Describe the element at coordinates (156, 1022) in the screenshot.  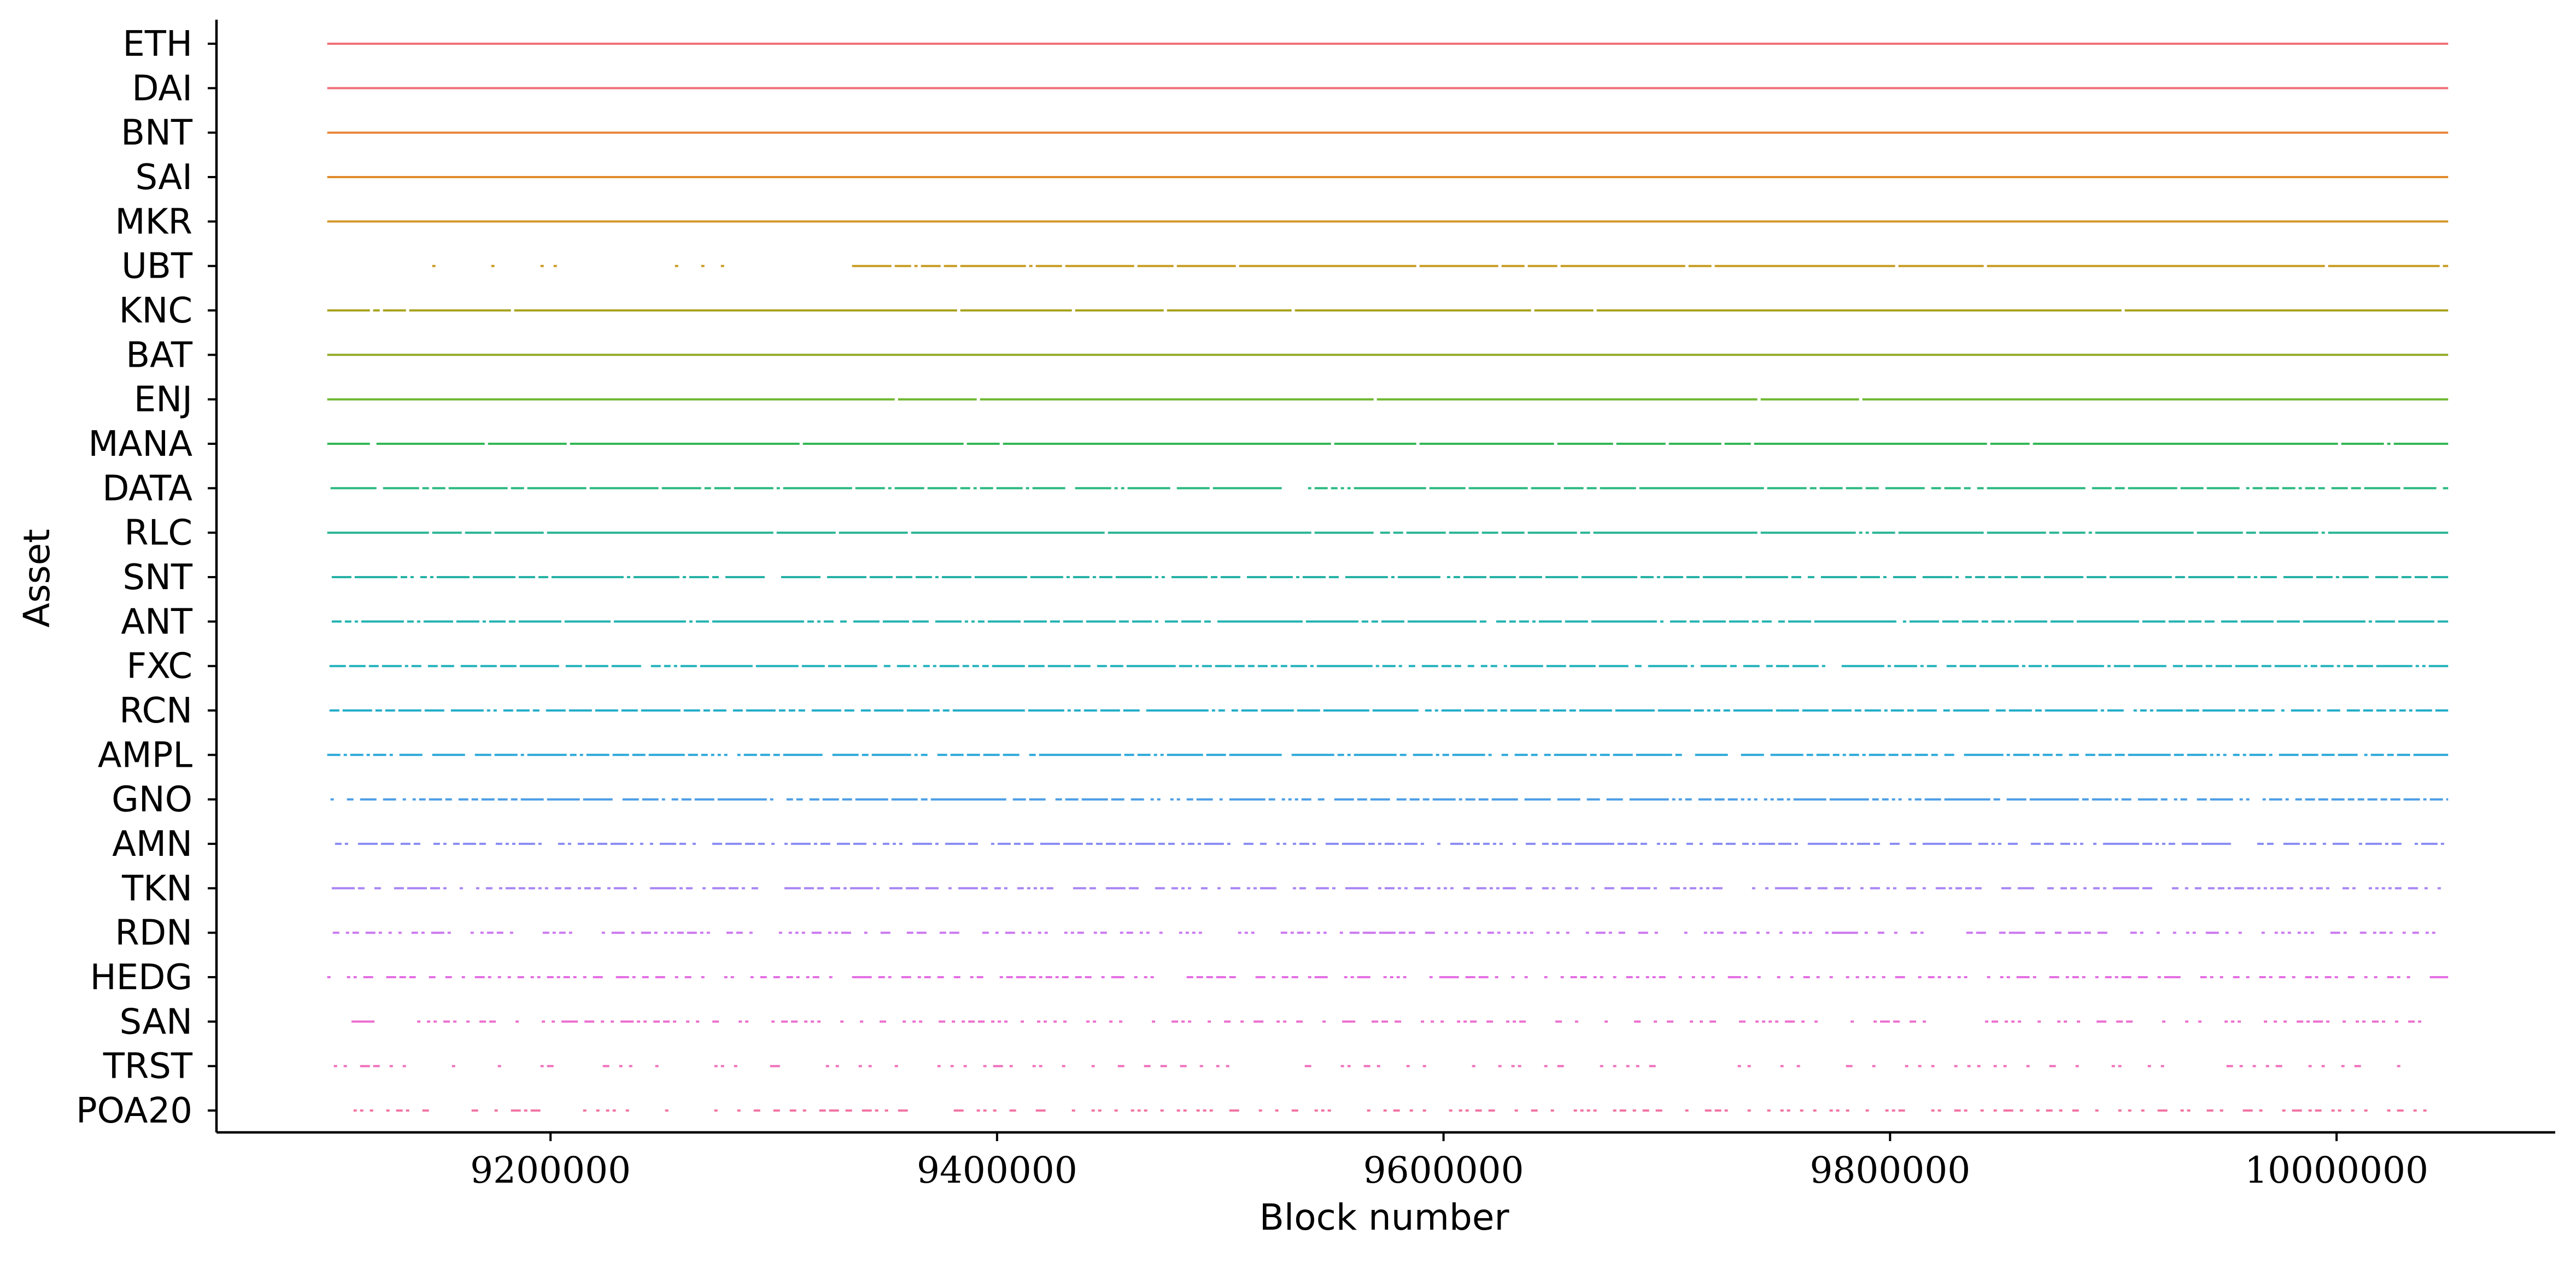
I see `y-tick-label: SAN` at that location.